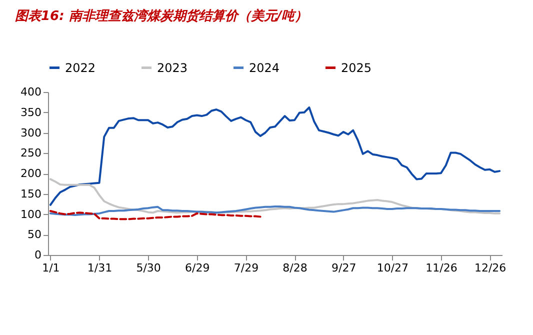 The height and width of the screenshot is (335, 533). Describe the element at coordinates (172, 67) in the screenshot. I see `legend-label: 2023` at that location.